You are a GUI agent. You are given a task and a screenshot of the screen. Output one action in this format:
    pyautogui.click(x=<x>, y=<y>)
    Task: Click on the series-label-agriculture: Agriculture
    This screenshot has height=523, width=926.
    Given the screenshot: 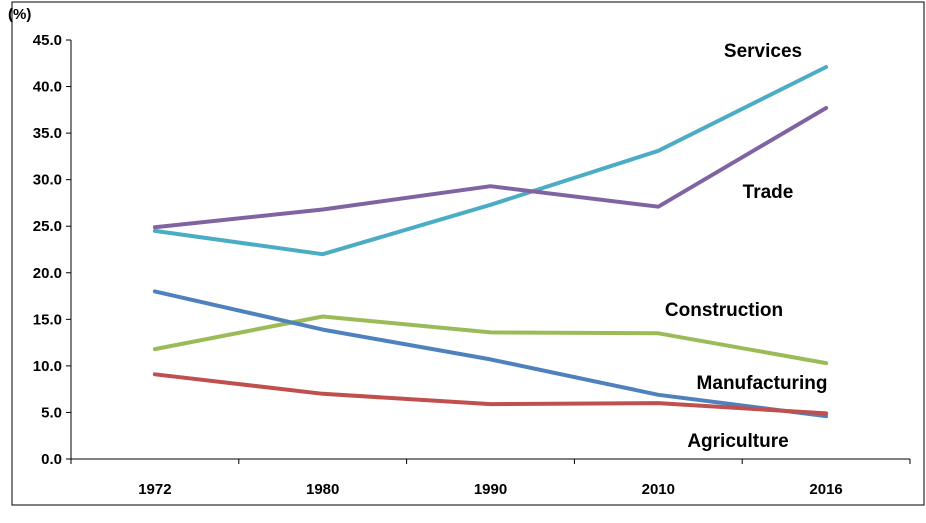 What is the action you would take?
    pyautogui.click(x=737, y=441)
    